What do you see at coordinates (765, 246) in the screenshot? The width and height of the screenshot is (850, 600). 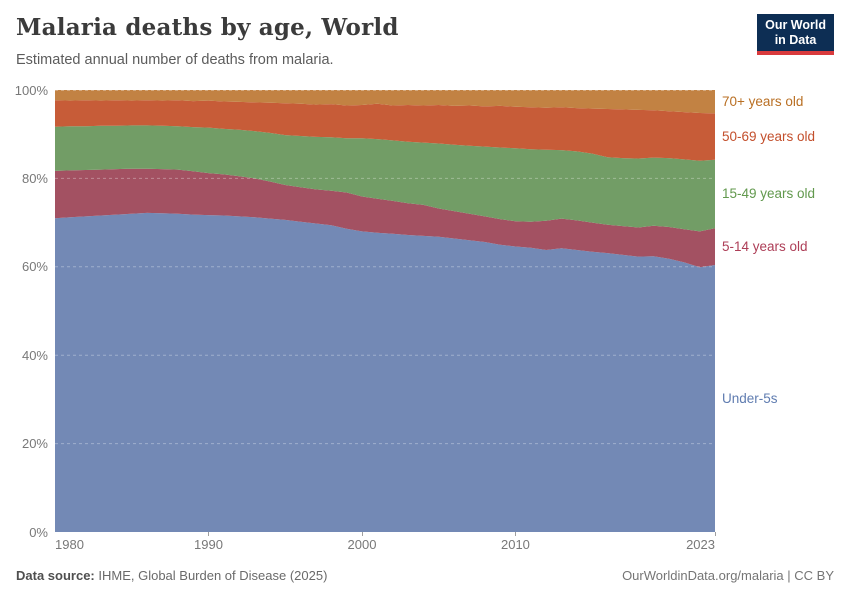 I see `legend-label-5-14-years-old: 5-14 years old` at bounding box center [765, 246].